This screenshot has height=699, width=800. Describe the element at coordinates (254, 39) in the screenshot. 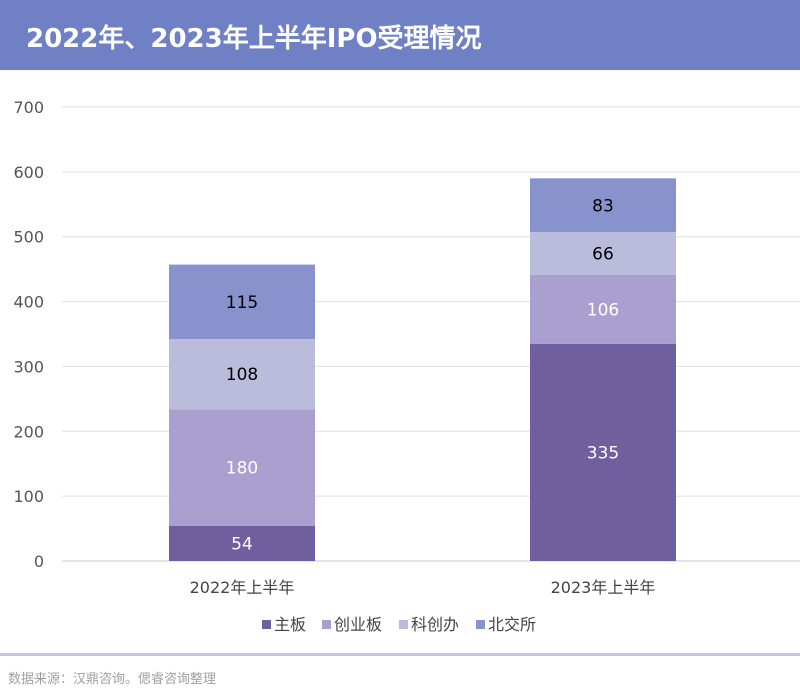

I see `chart-title: 2022年、2023年上半年IPO受理情况` at that location.